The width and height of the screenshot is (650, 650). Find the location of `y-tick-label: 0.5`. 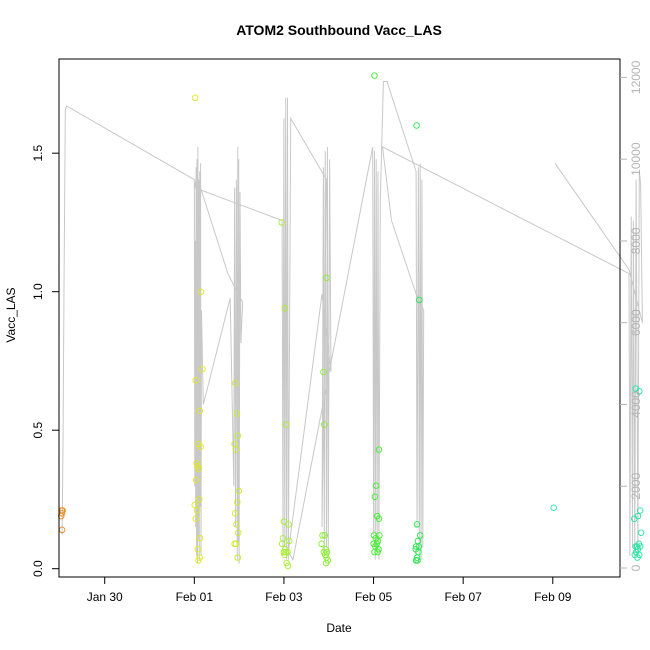

y-tick-label: 0.5 is located at coordinates (38, 430).